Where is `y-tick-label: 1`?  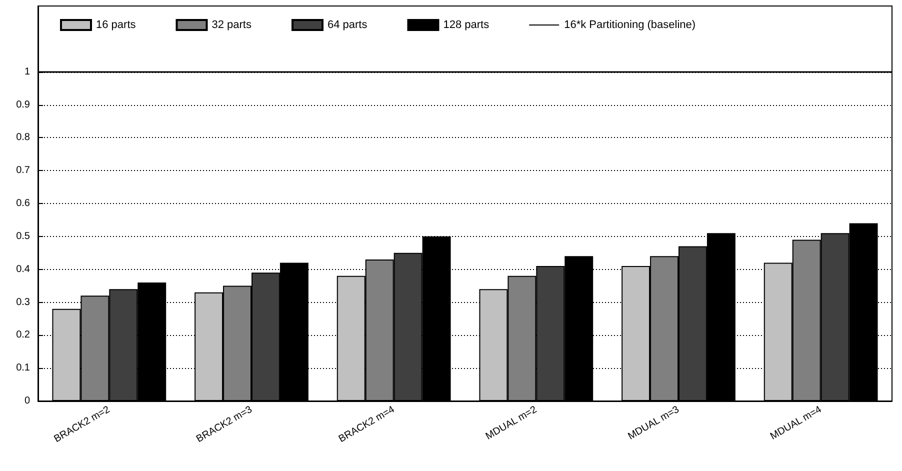 y-tick-label: 1 is located at coordinates (27, 72).